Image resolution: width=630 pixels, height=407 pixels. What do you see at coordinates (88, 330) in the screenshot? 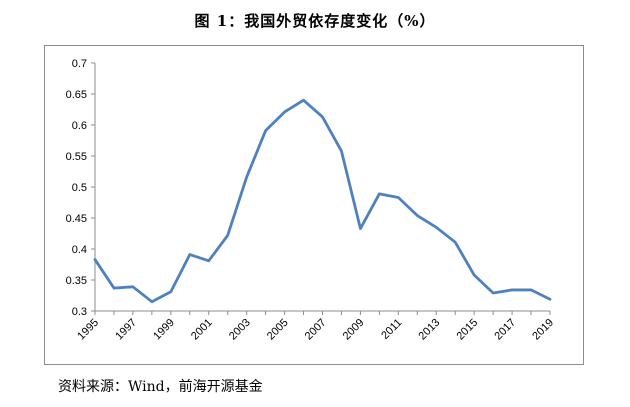
I see `x-tick-label: 1995` at bounding box center [88, 330].